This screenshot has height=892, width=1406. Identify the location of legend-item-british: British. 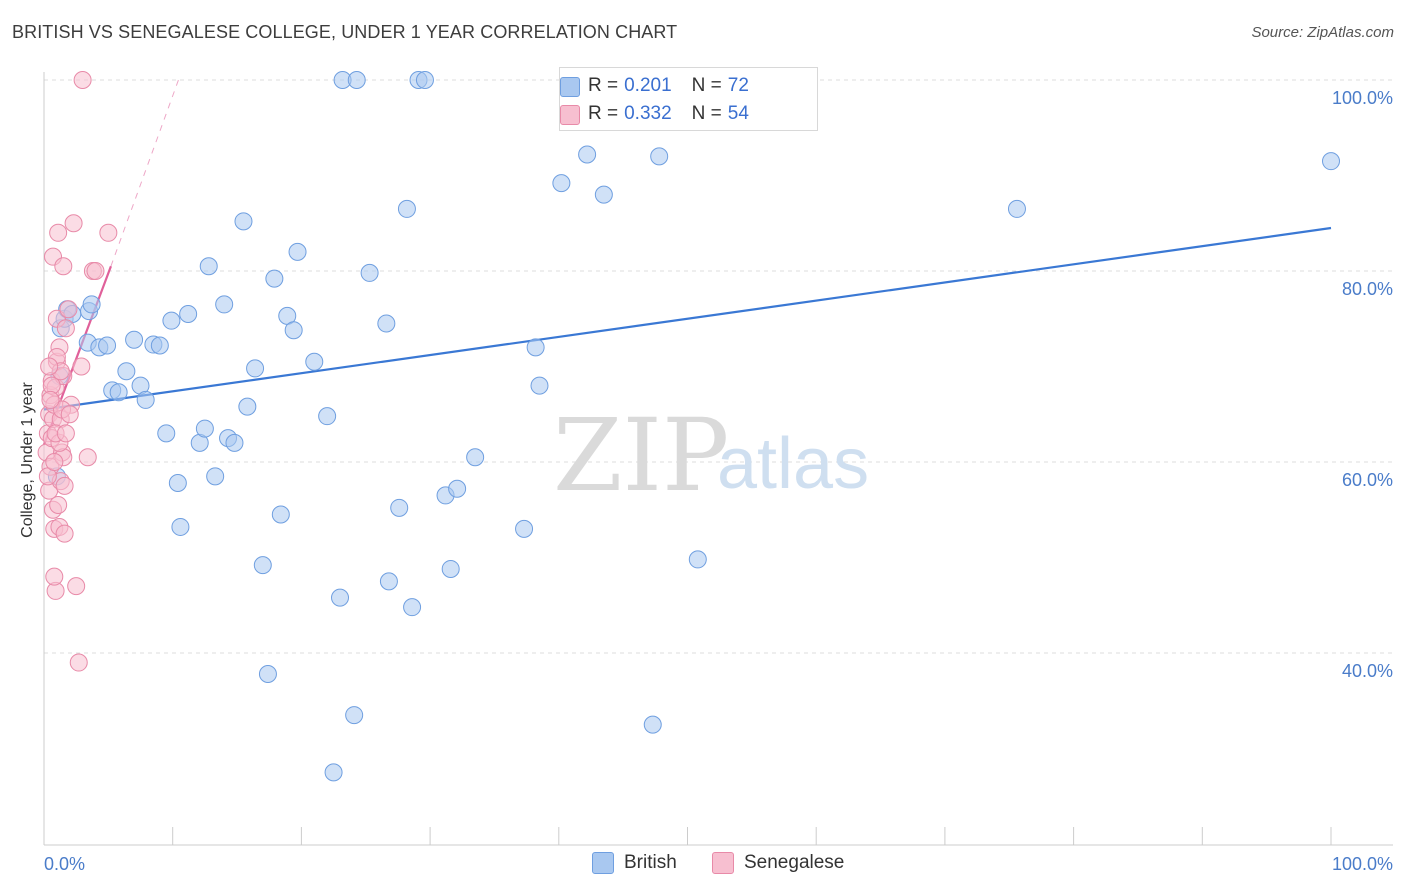
(634, 863).